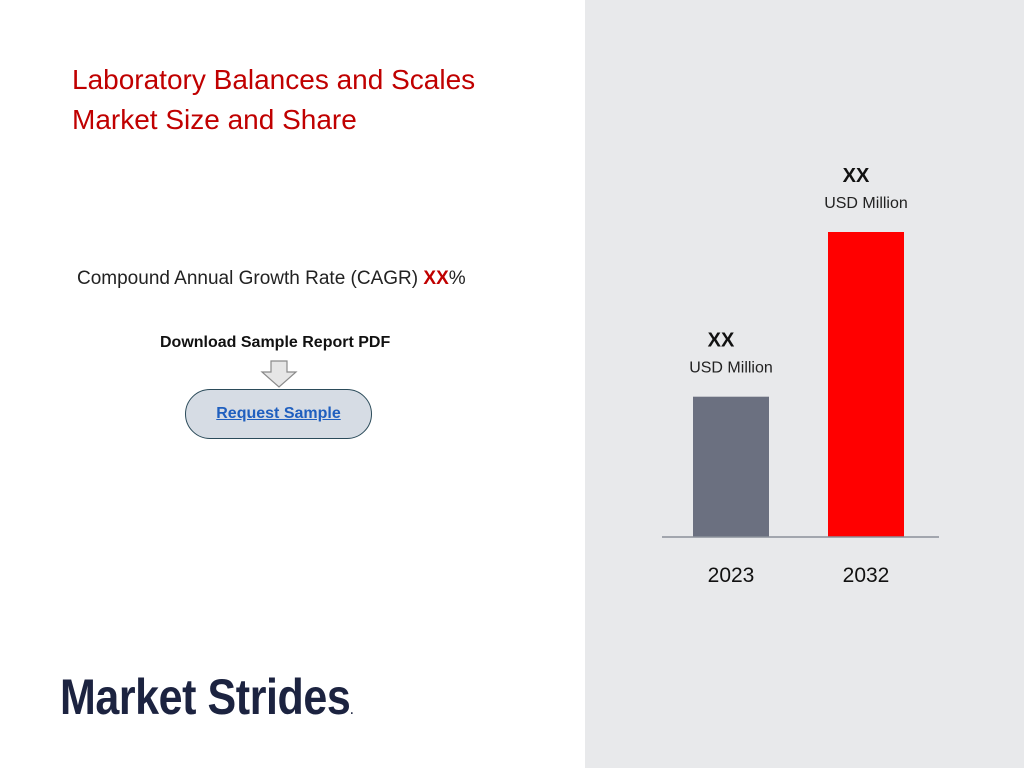 The width and height of the screenshot is (1024, 768). Describe the element at coordinates (250, 278) in the screenshot. I see `cagr-label: Compound Annual Growth Rate (CAGR)` at that location.